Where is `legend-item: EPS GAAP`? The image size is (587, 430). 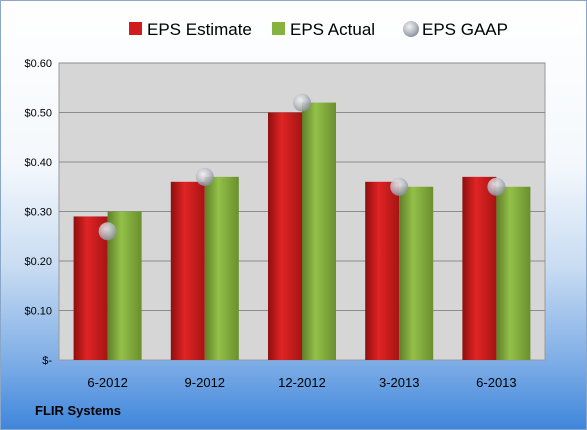
legend-item: EPS GAAP is located at coordinates (455, 29).